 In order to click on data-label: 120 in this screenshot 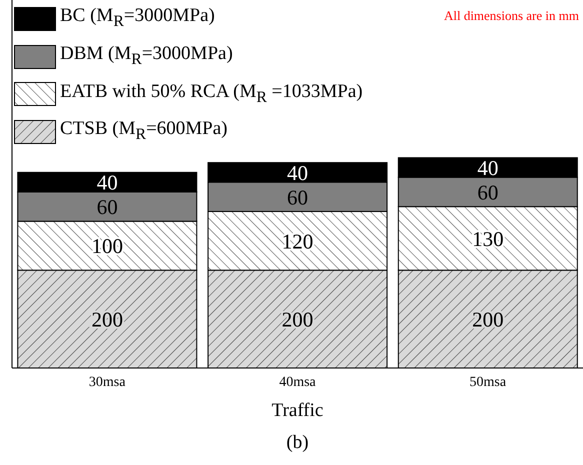, I will do `click(298, 241)`.